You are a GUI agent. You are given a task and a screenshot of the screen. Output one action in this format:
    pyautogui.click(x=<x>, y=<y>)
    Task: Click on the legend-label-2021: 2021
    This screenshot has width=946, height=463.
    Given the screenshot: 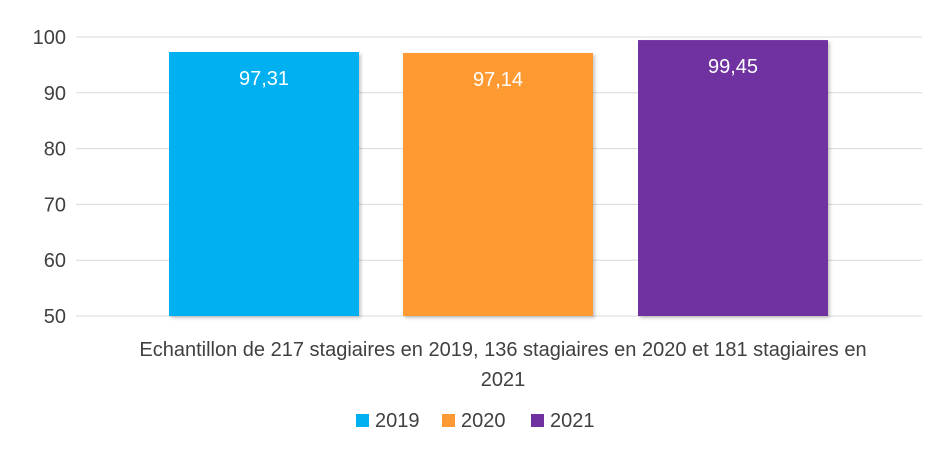 What is the action you would take?
    pyautogui.click(x=572, y=421)
    